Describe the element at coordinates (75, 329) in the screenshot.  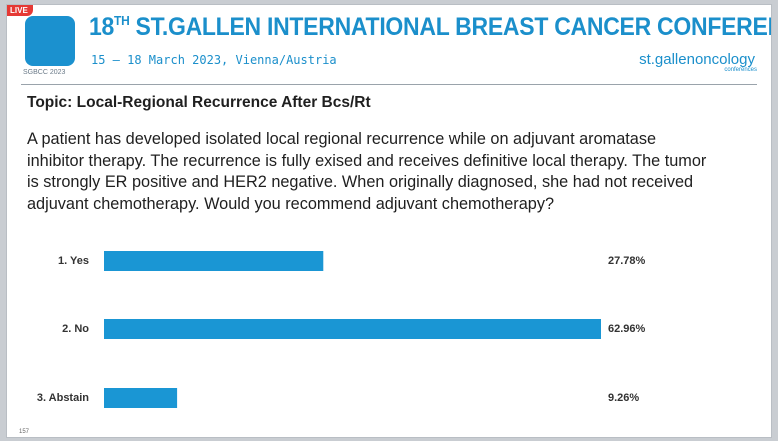
I see `category-label: 2. No` at that location.